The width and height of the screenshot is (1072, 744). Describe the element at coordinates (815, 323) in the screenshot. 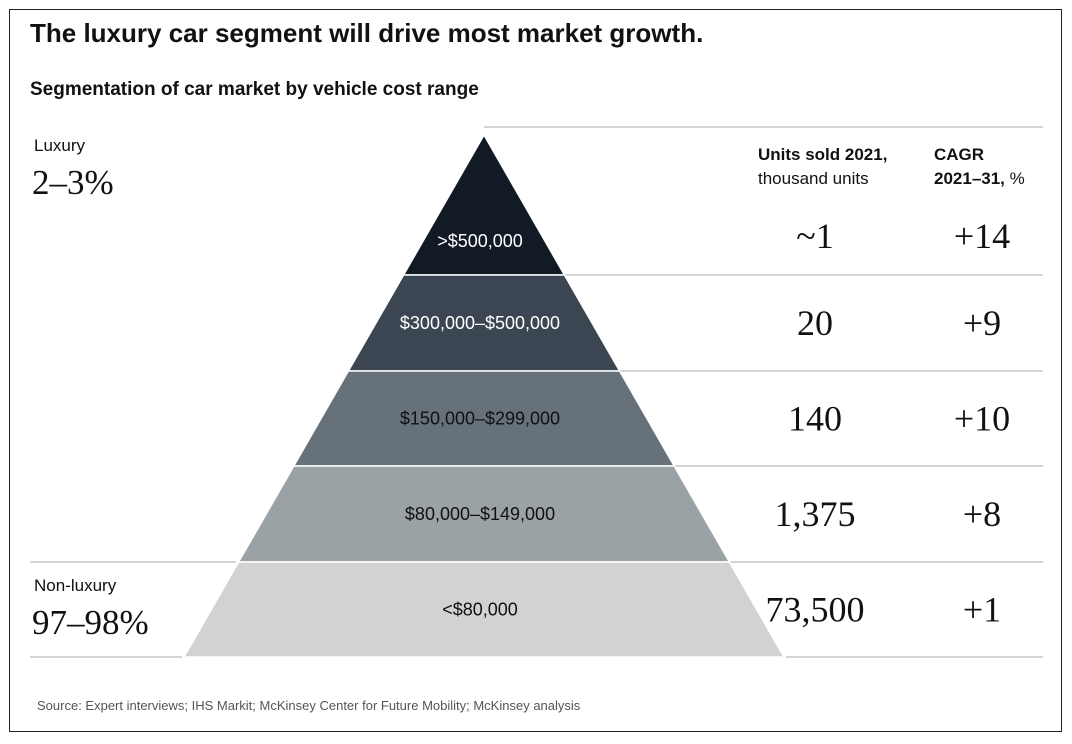

I see `units-value-2: 20` at that location.